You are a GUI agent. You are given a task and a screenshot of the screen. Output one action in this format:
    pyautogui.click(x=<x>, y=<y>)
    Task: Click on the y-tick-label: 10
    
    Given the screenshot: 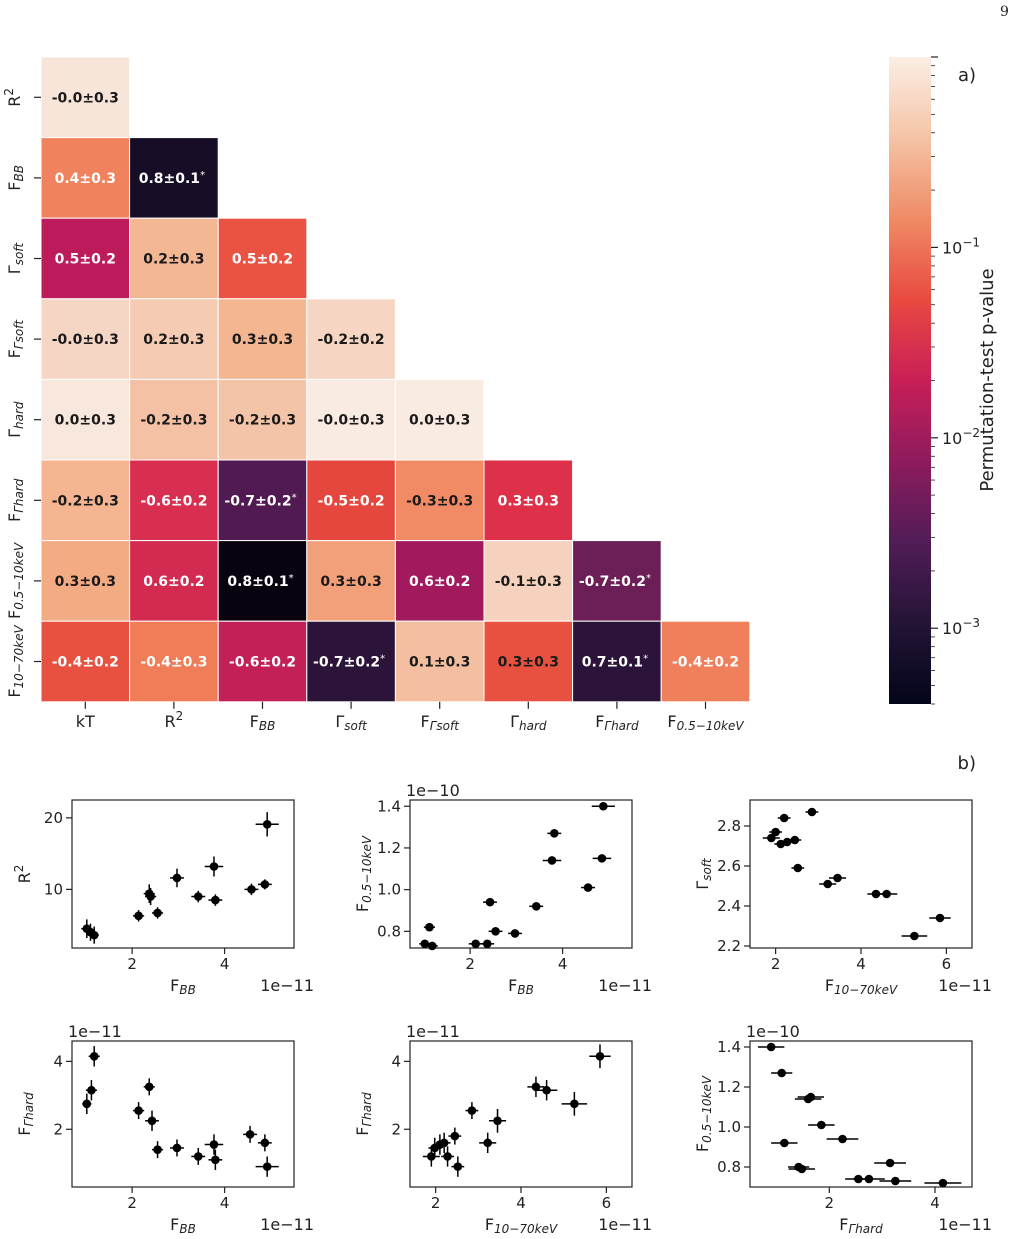 What is the action you would take?
    pyautogui.click(x=53, y=889)
    